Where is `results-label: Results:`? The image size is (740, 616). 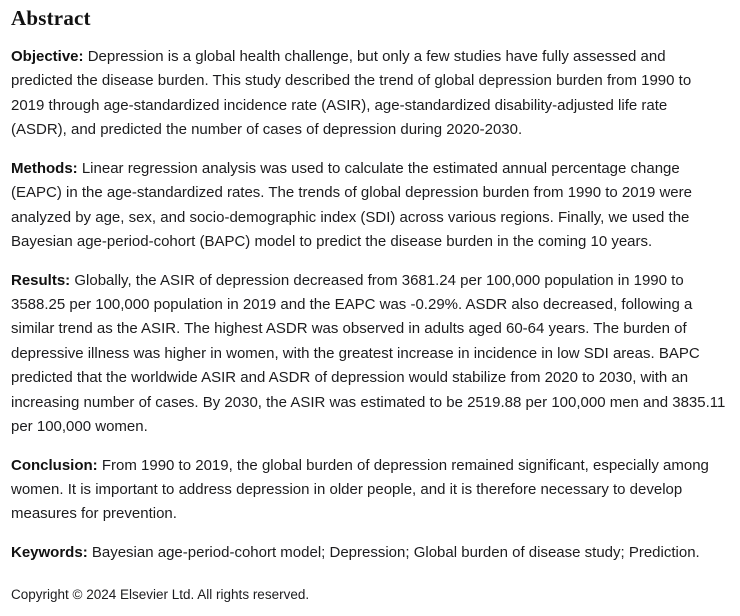 results-label: Results: is located at coordinates (41, 280).